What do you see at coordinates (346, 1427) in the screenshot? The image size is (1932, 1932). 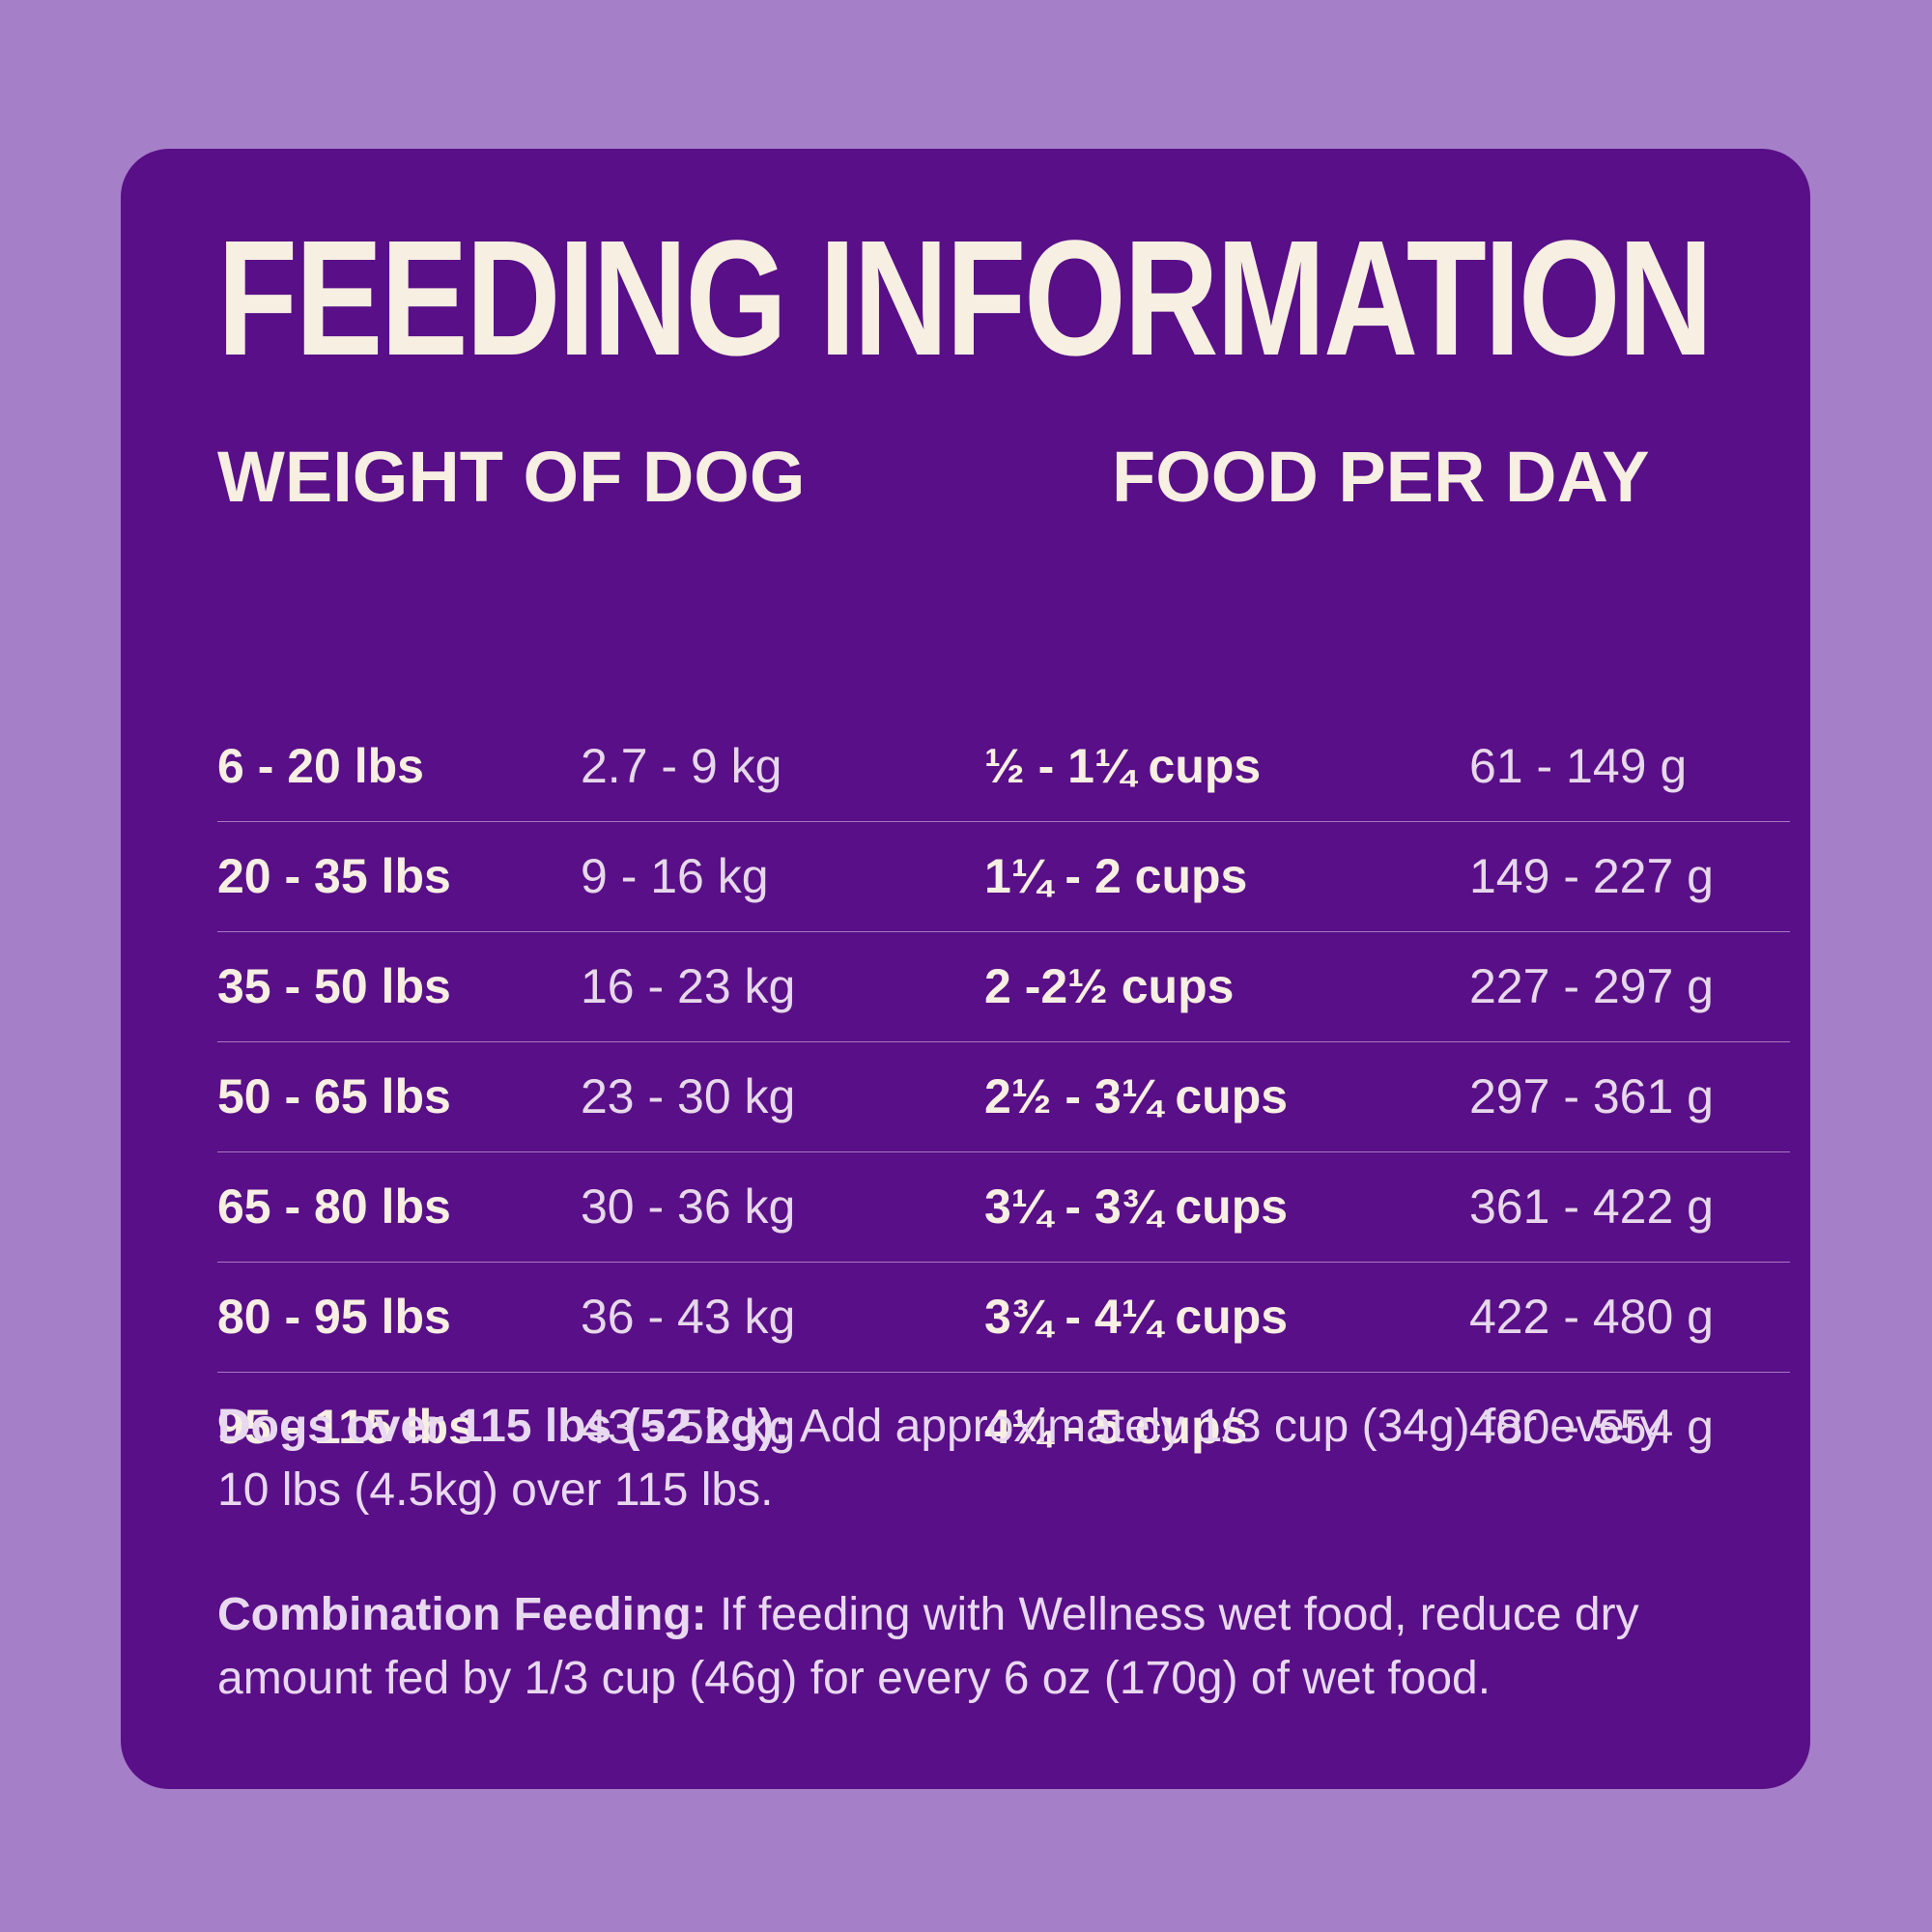 I see `weight-lbs-cell: 95 - 115 lbs` at bounding box center [346, 1427].